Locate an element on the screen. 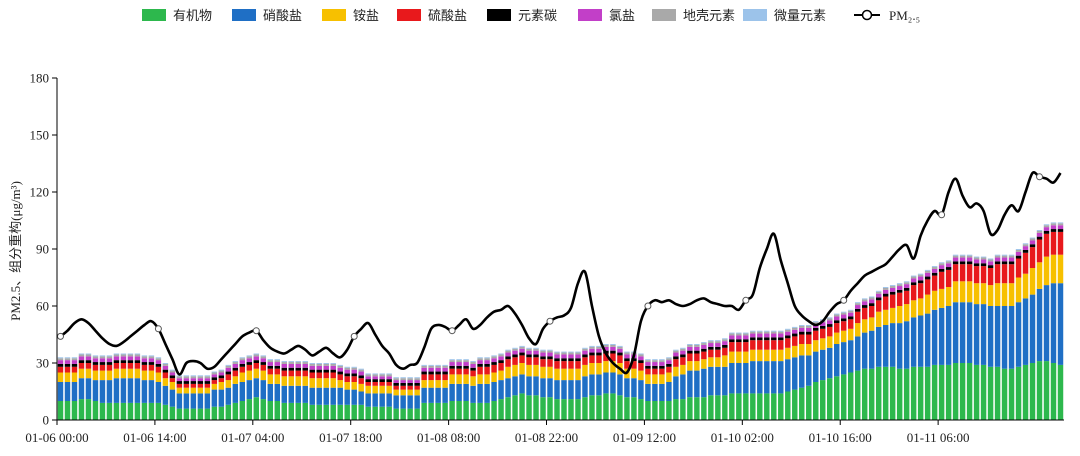 This screenshot has width=1080, height=456. legend-label-3: 硫酸盐 is located at coordinates (447, 15).